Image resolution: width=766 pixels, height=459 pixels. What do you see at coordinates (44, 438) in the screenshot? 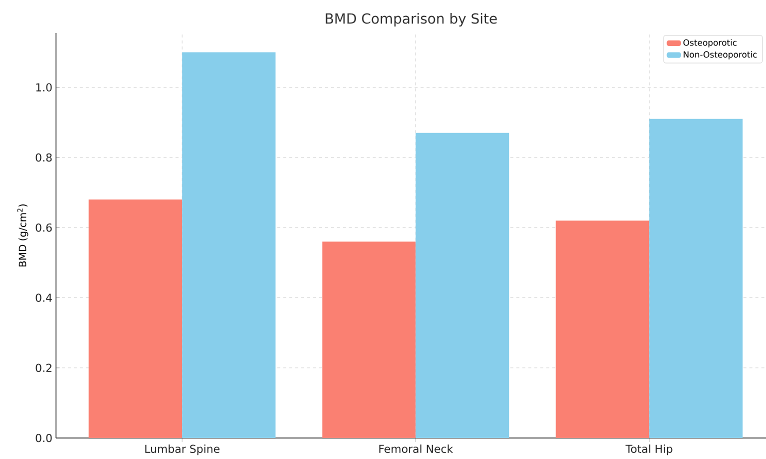
I see `y-tick-label: 0.0` at bounding box center [44, 438].